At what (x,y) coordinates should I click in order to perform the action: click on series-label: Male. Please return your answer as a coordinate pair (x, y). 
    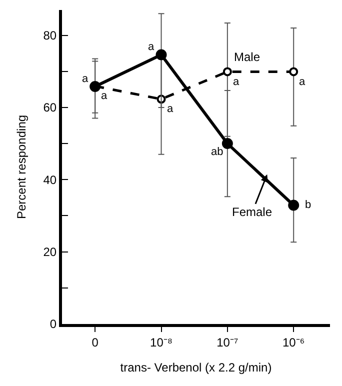
    Looking at the image, I should click on (247, 57).